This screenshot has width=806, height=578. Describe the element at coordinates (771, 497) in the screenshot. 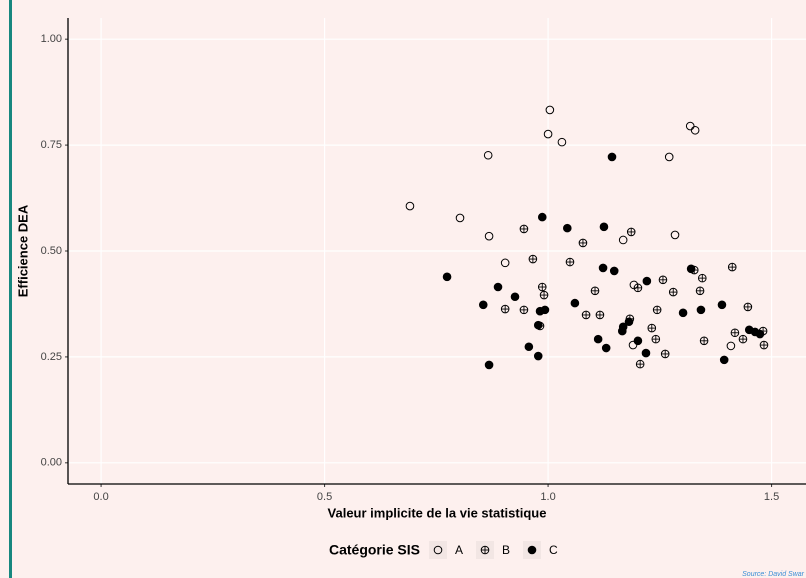

I see `x-tick-label: 1.5` at that location.